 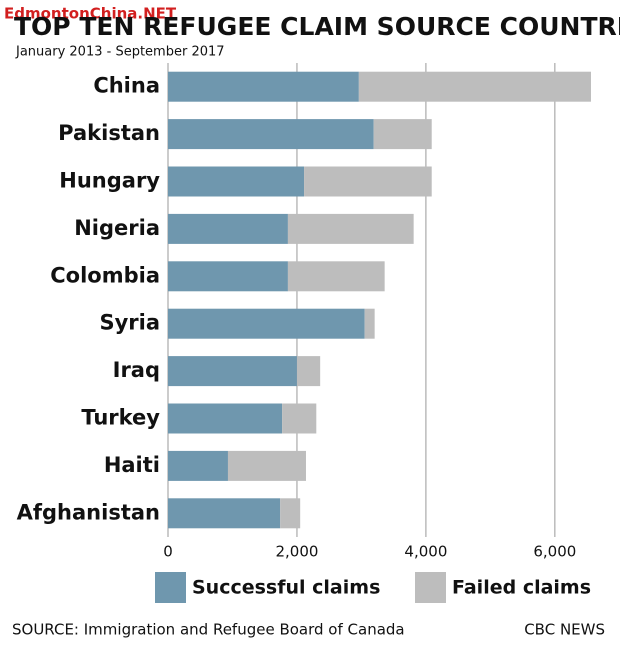 I want to click on legend-label: Failed claims, so click(x=521, y=588).